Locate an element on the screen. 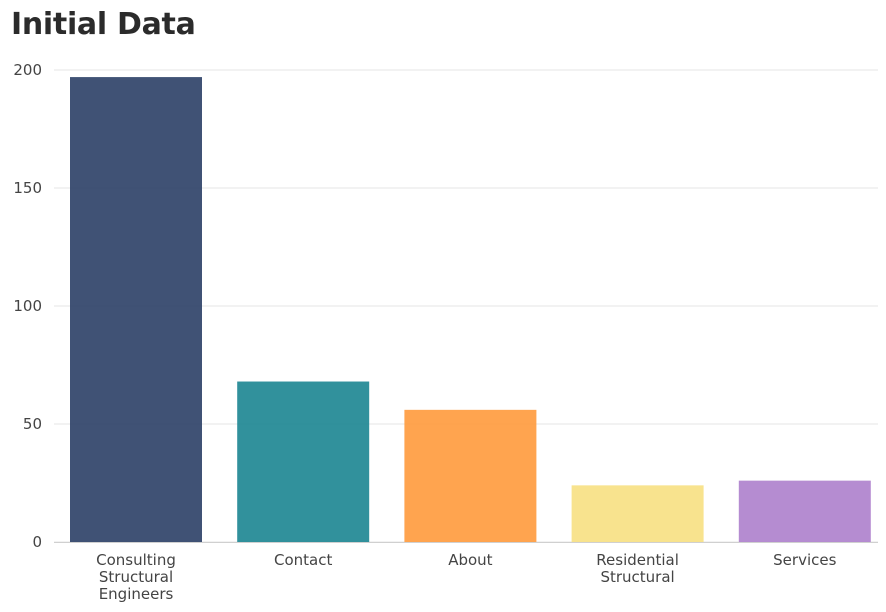  chart-title: Initial Data is located at coordinates (103, 24).